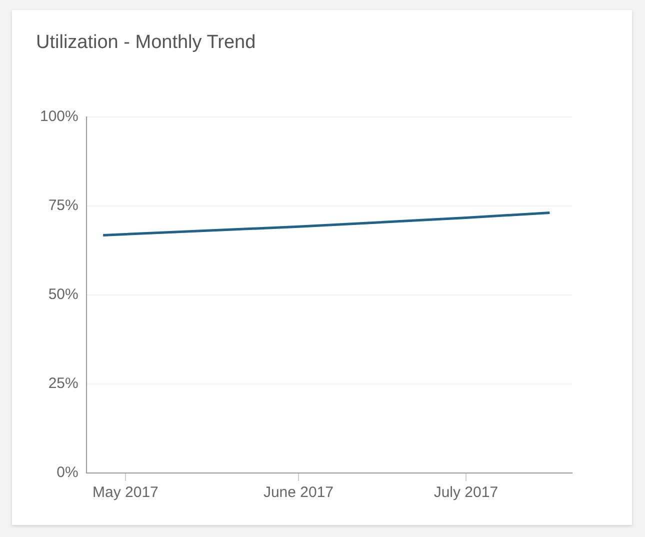 Image resolution: width=645 pixels, height=537 pixels. Describe the element at coordinates (298, 493) in the screenshot. I see `x-tick-label: June 2017` at that location.